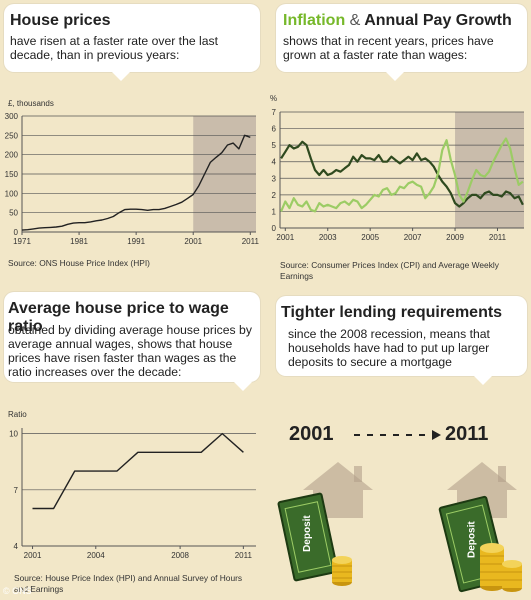 The height and width of the screenshot is (600, 531). What do you see at coordinates (467, 434) in the screenshot?
I see `lending-year-to: 2011` at bounding box center [467, 434].